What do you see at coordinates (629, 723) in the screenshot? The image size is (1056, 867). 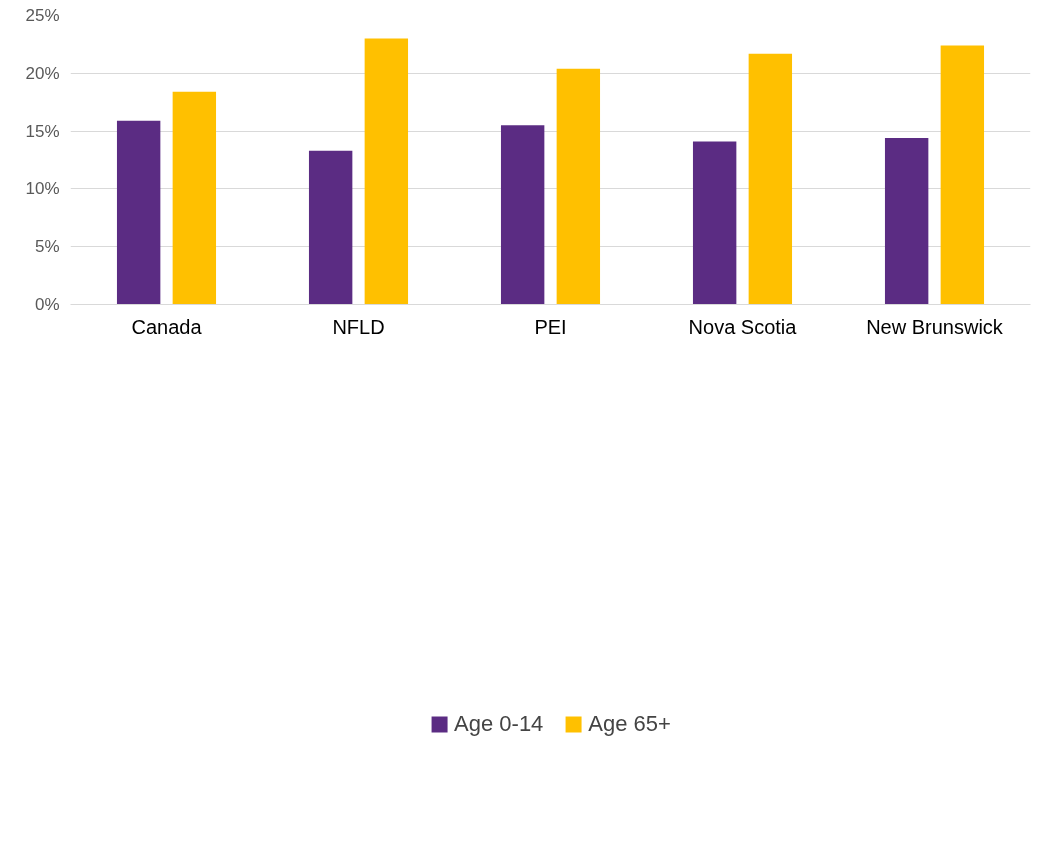 I see `legend-label: Age 65+` at bounding box center [629, 723].